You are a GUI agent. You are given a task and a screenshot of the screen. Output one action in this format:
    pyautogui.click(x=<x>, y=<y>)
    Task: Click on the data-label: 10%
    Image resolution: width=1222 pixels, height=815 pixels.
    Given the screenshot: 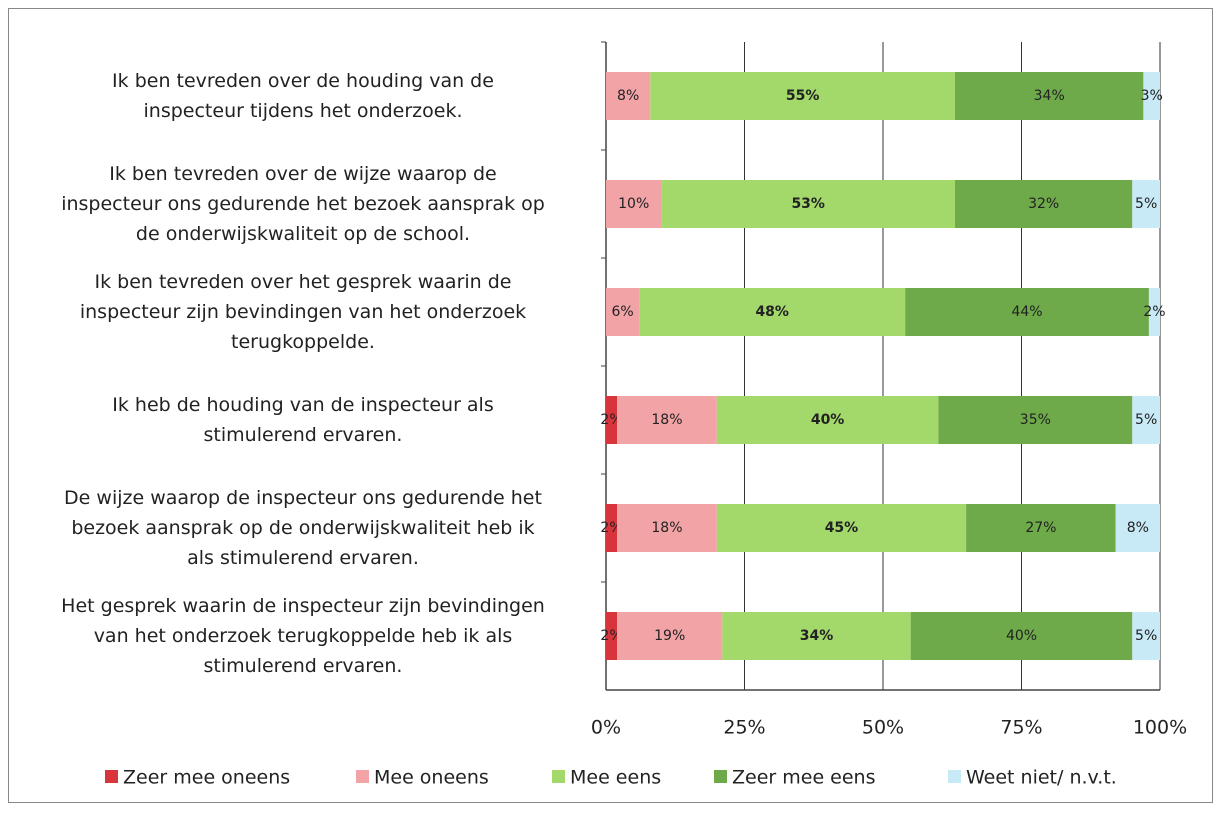 What is the action you would take?
    pyautogui.click(x=633, y=204)
    